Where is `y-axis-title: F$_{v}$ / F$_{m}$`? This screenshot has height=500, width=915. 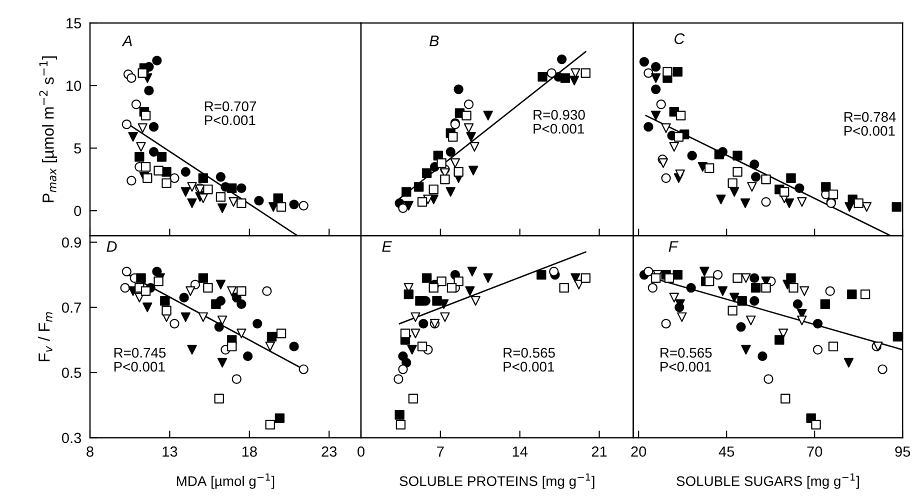 y-axis-title: F$_{v}$ / F$_{m}$ is located at coordinates (45, 337).